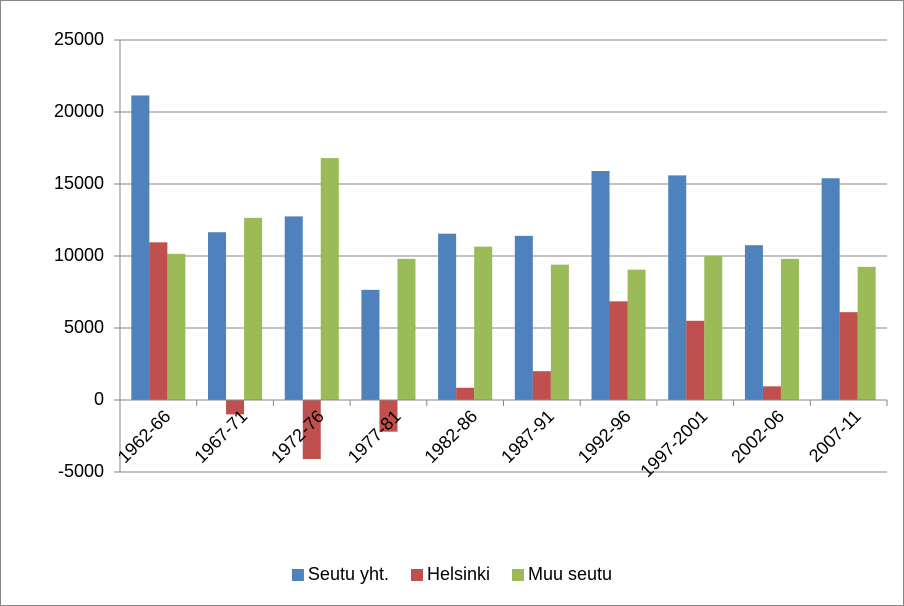  Describe the element at coordinates (79, 111) in the screenshot. I see `y-tick-label: 20000` at that location.